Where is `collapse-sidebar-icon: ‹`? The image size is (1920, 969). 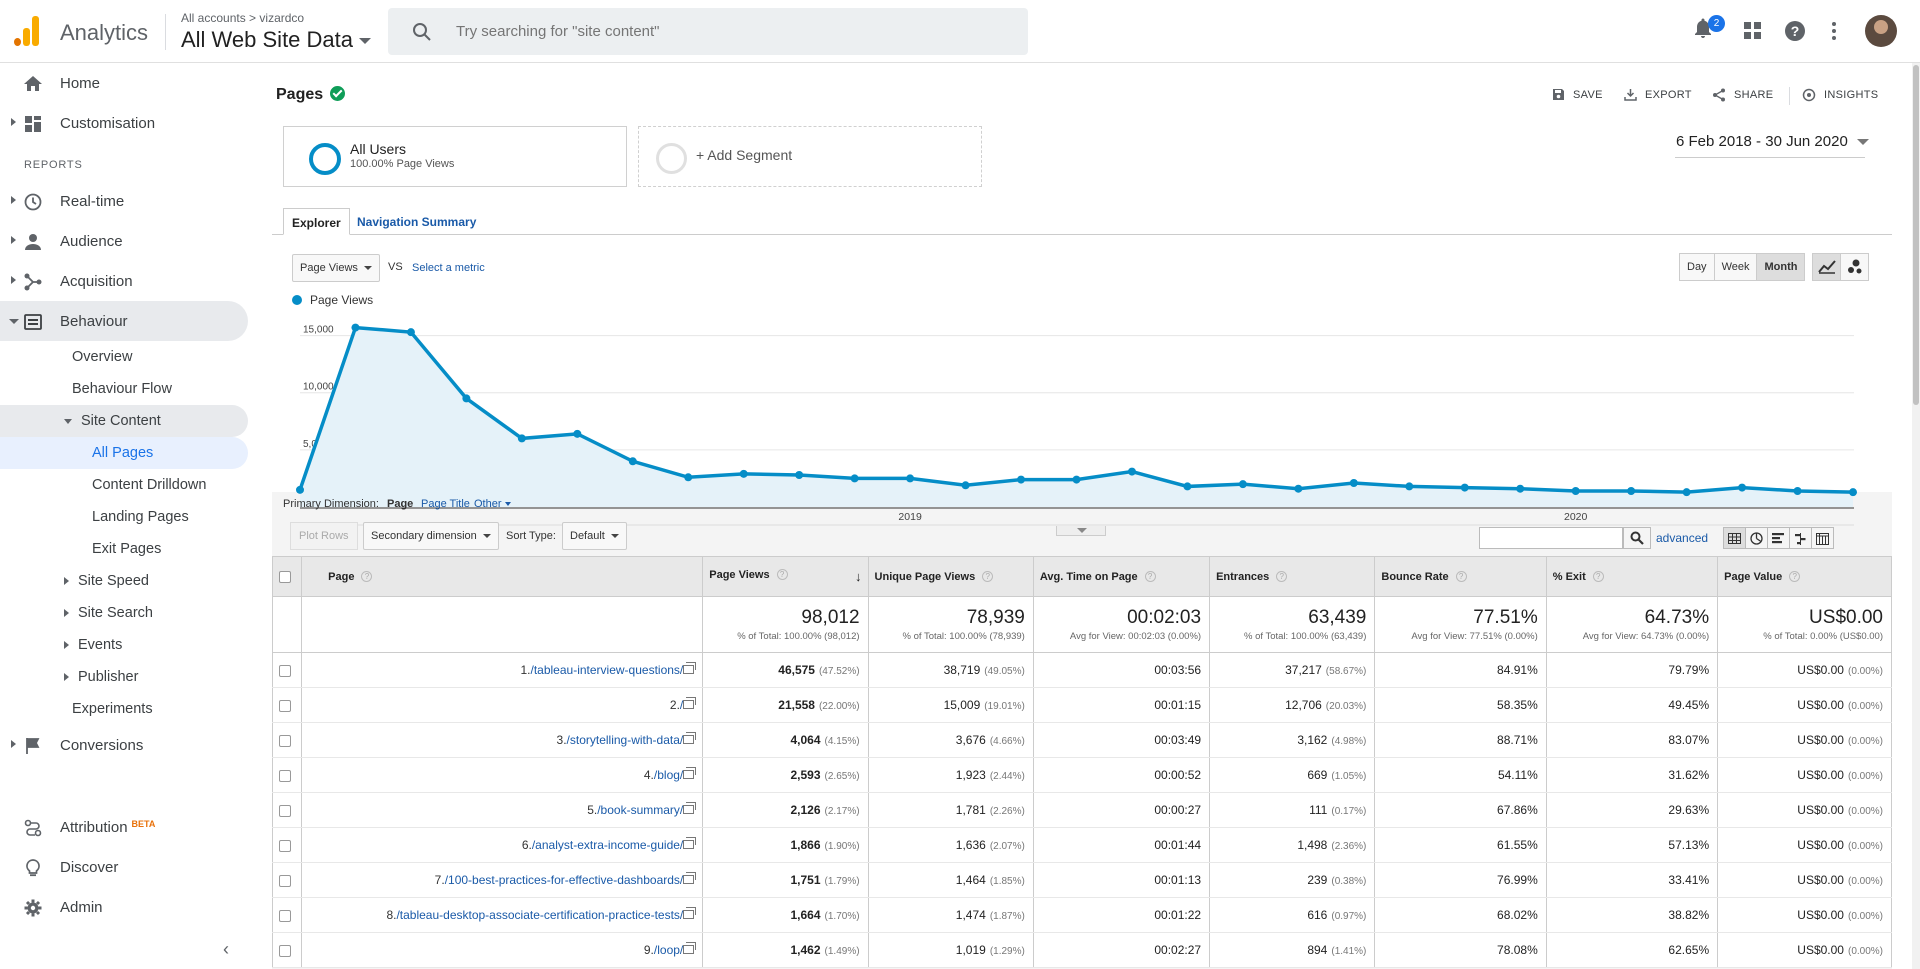
collapse-sidebar-icon: ‹ is located at coordinates (226, 949).